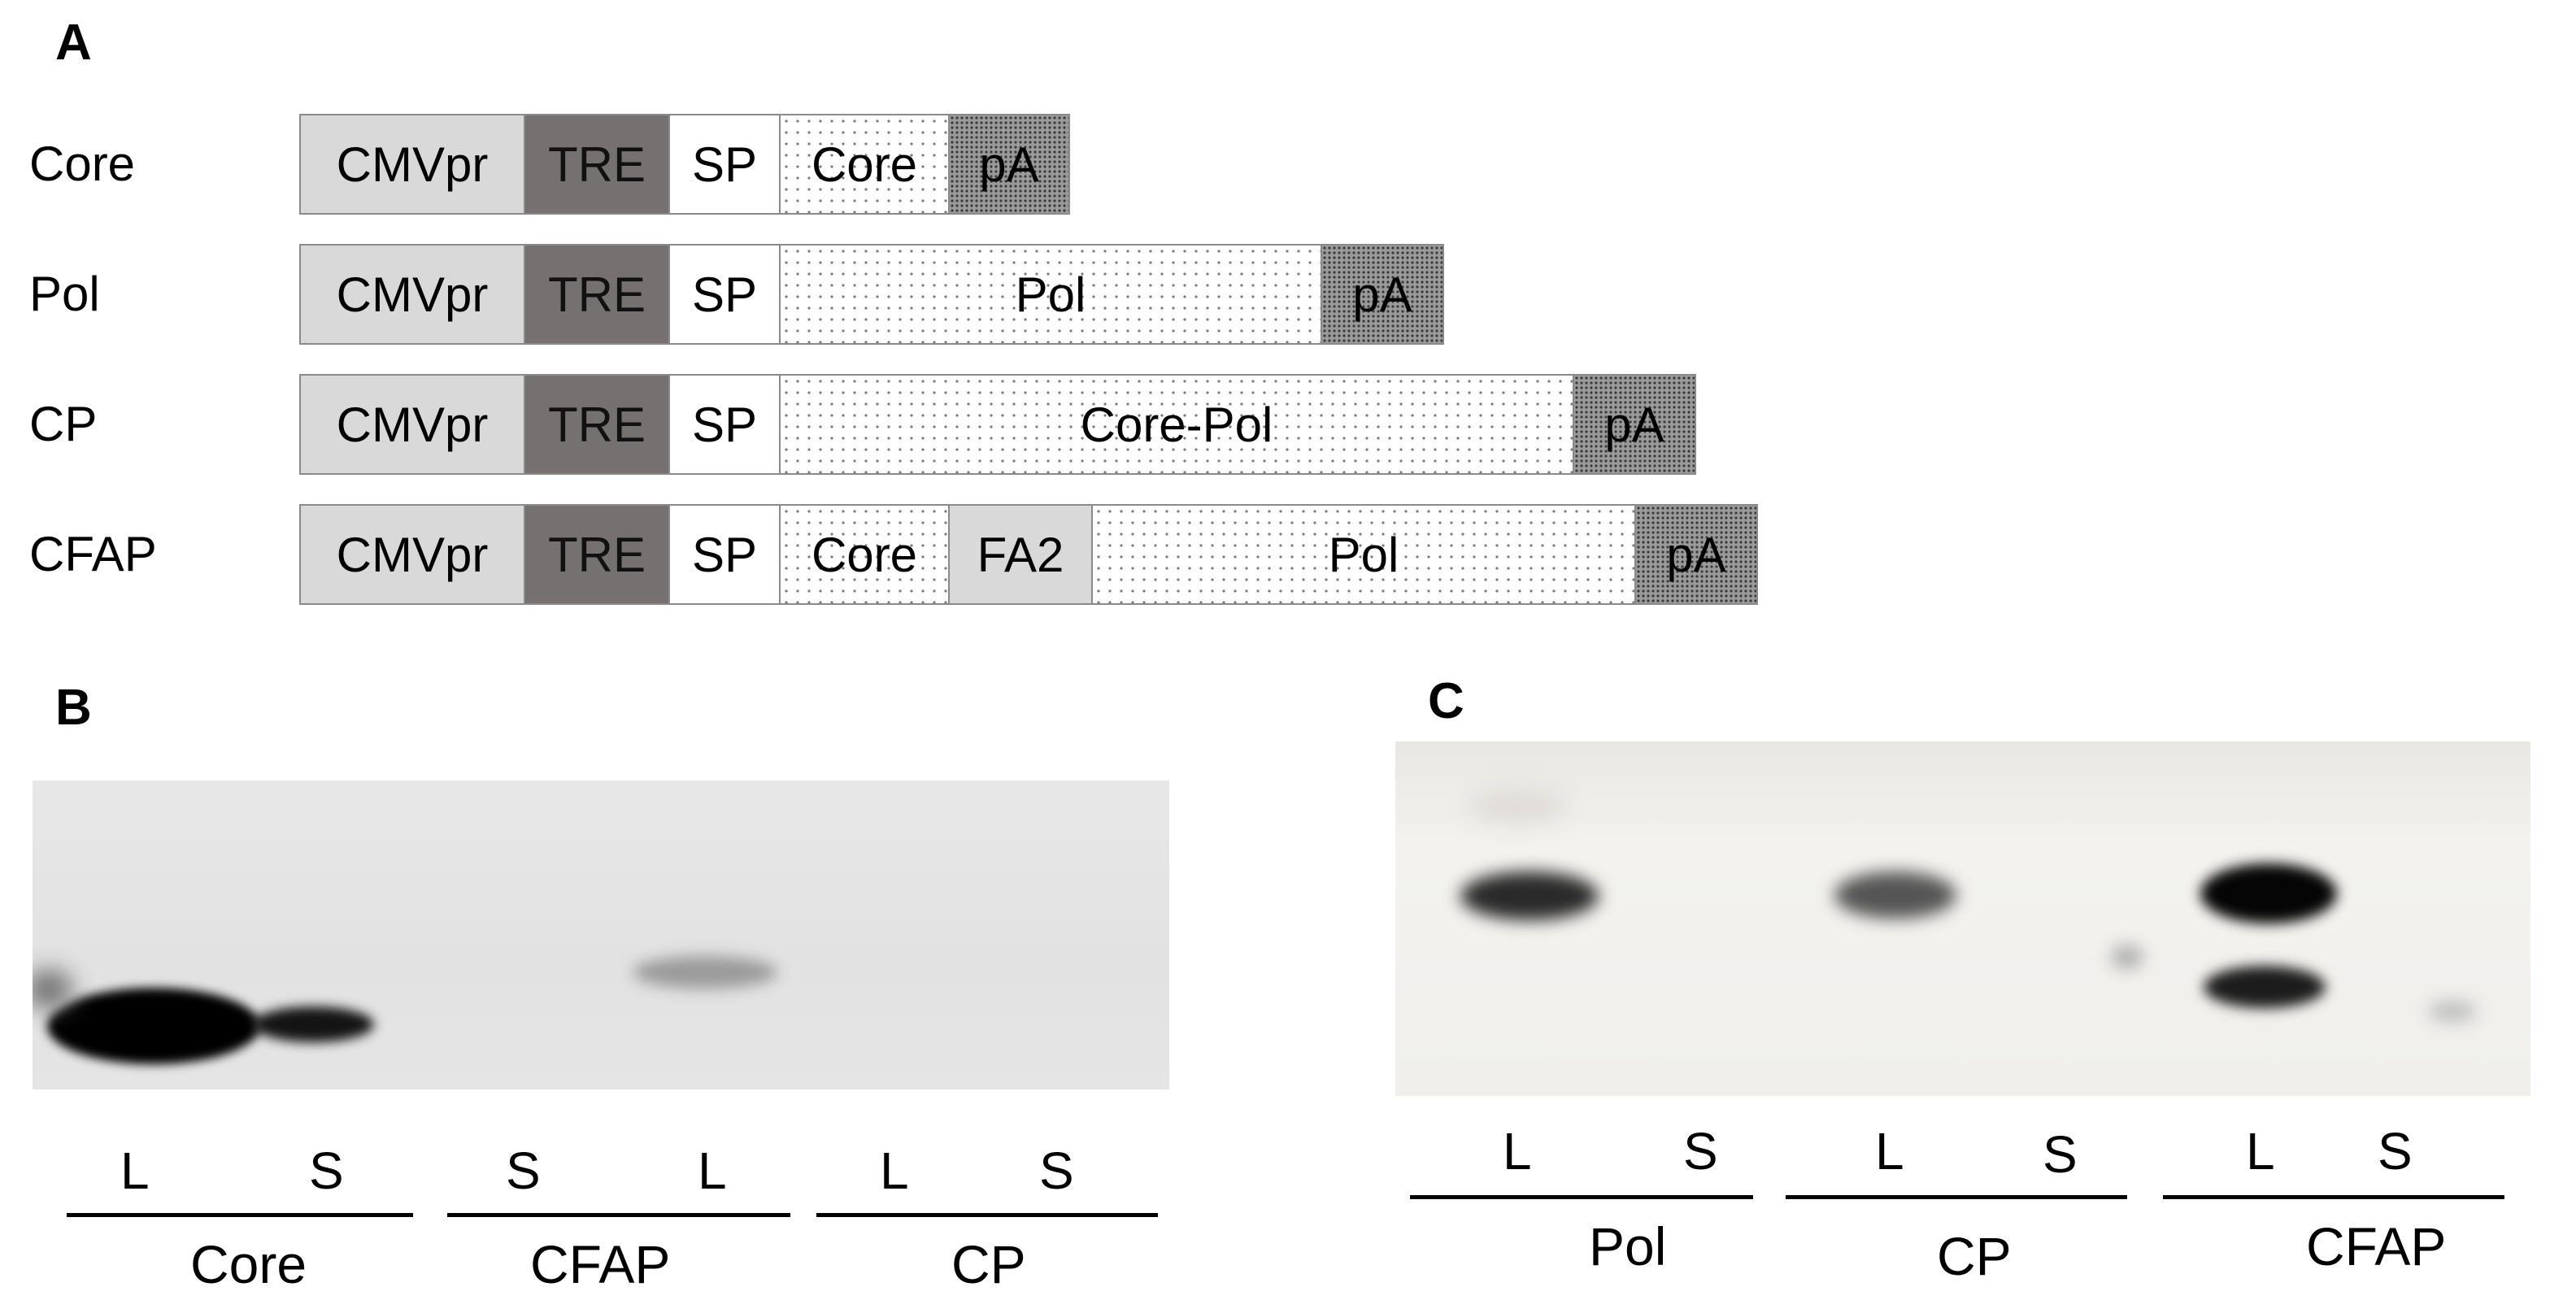  What do you see at coordinates (1177, 425) in the screenshot?
I see `core-pol-gene-segment: Core-Pol` at bounding box center [1177, 425].